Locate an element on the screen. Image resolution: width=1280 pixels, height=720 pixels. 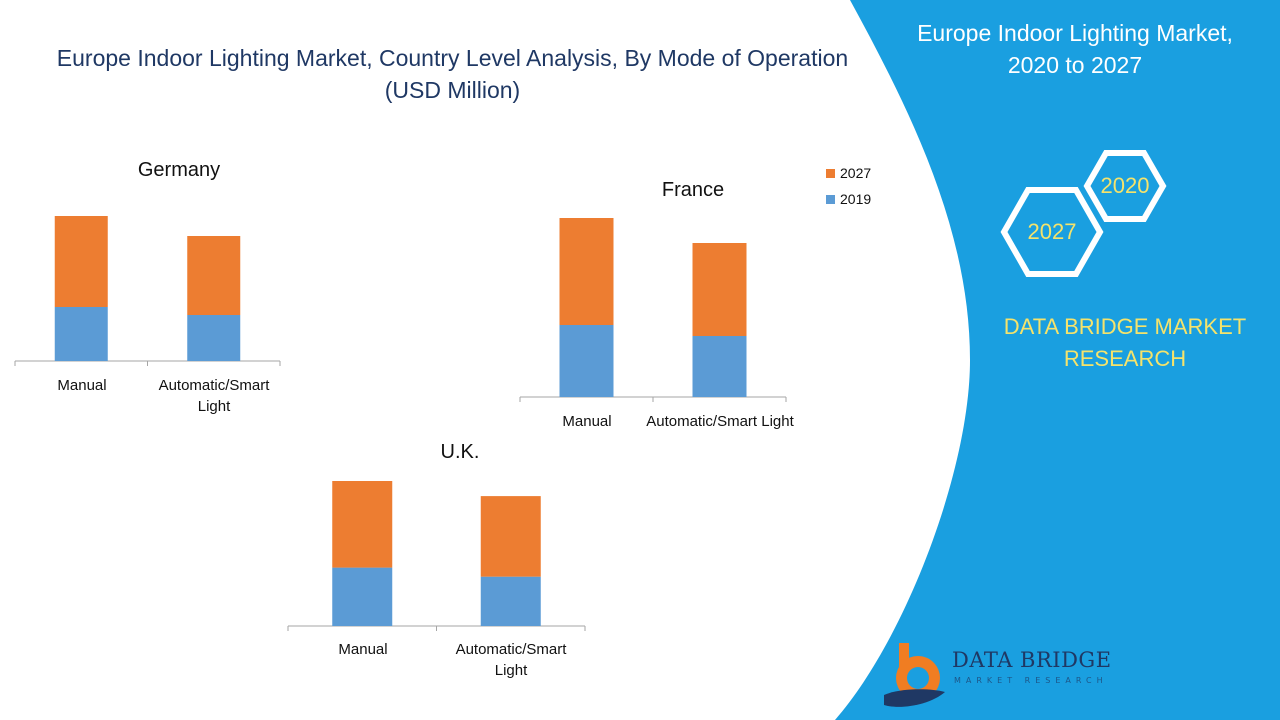
logo-mark is located at coordinates (914, 675).